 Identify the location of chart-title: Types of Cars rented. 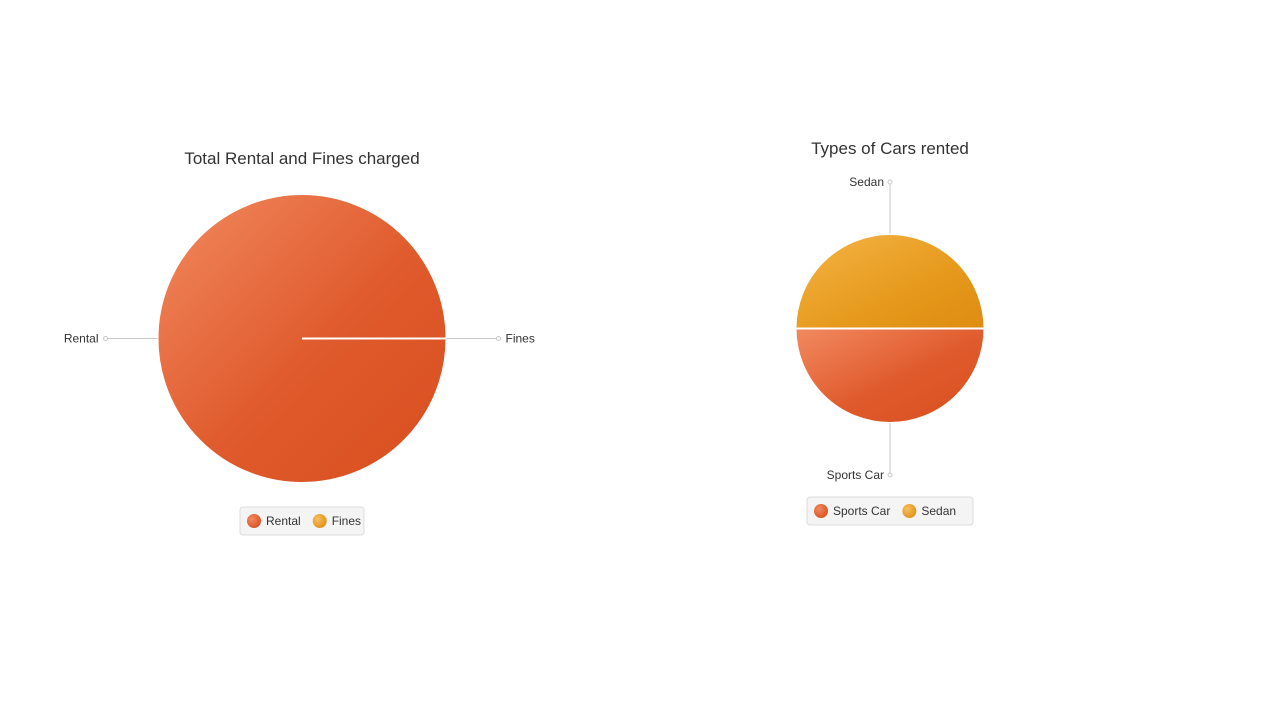
(890, 148).